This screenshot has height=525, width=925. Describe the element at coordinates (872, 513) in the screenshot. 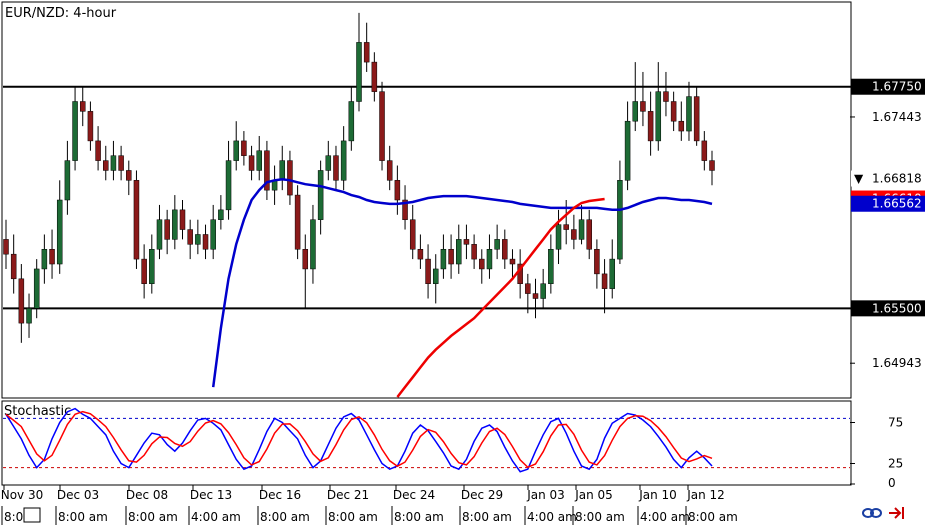

I see `sync-icon` at that location.